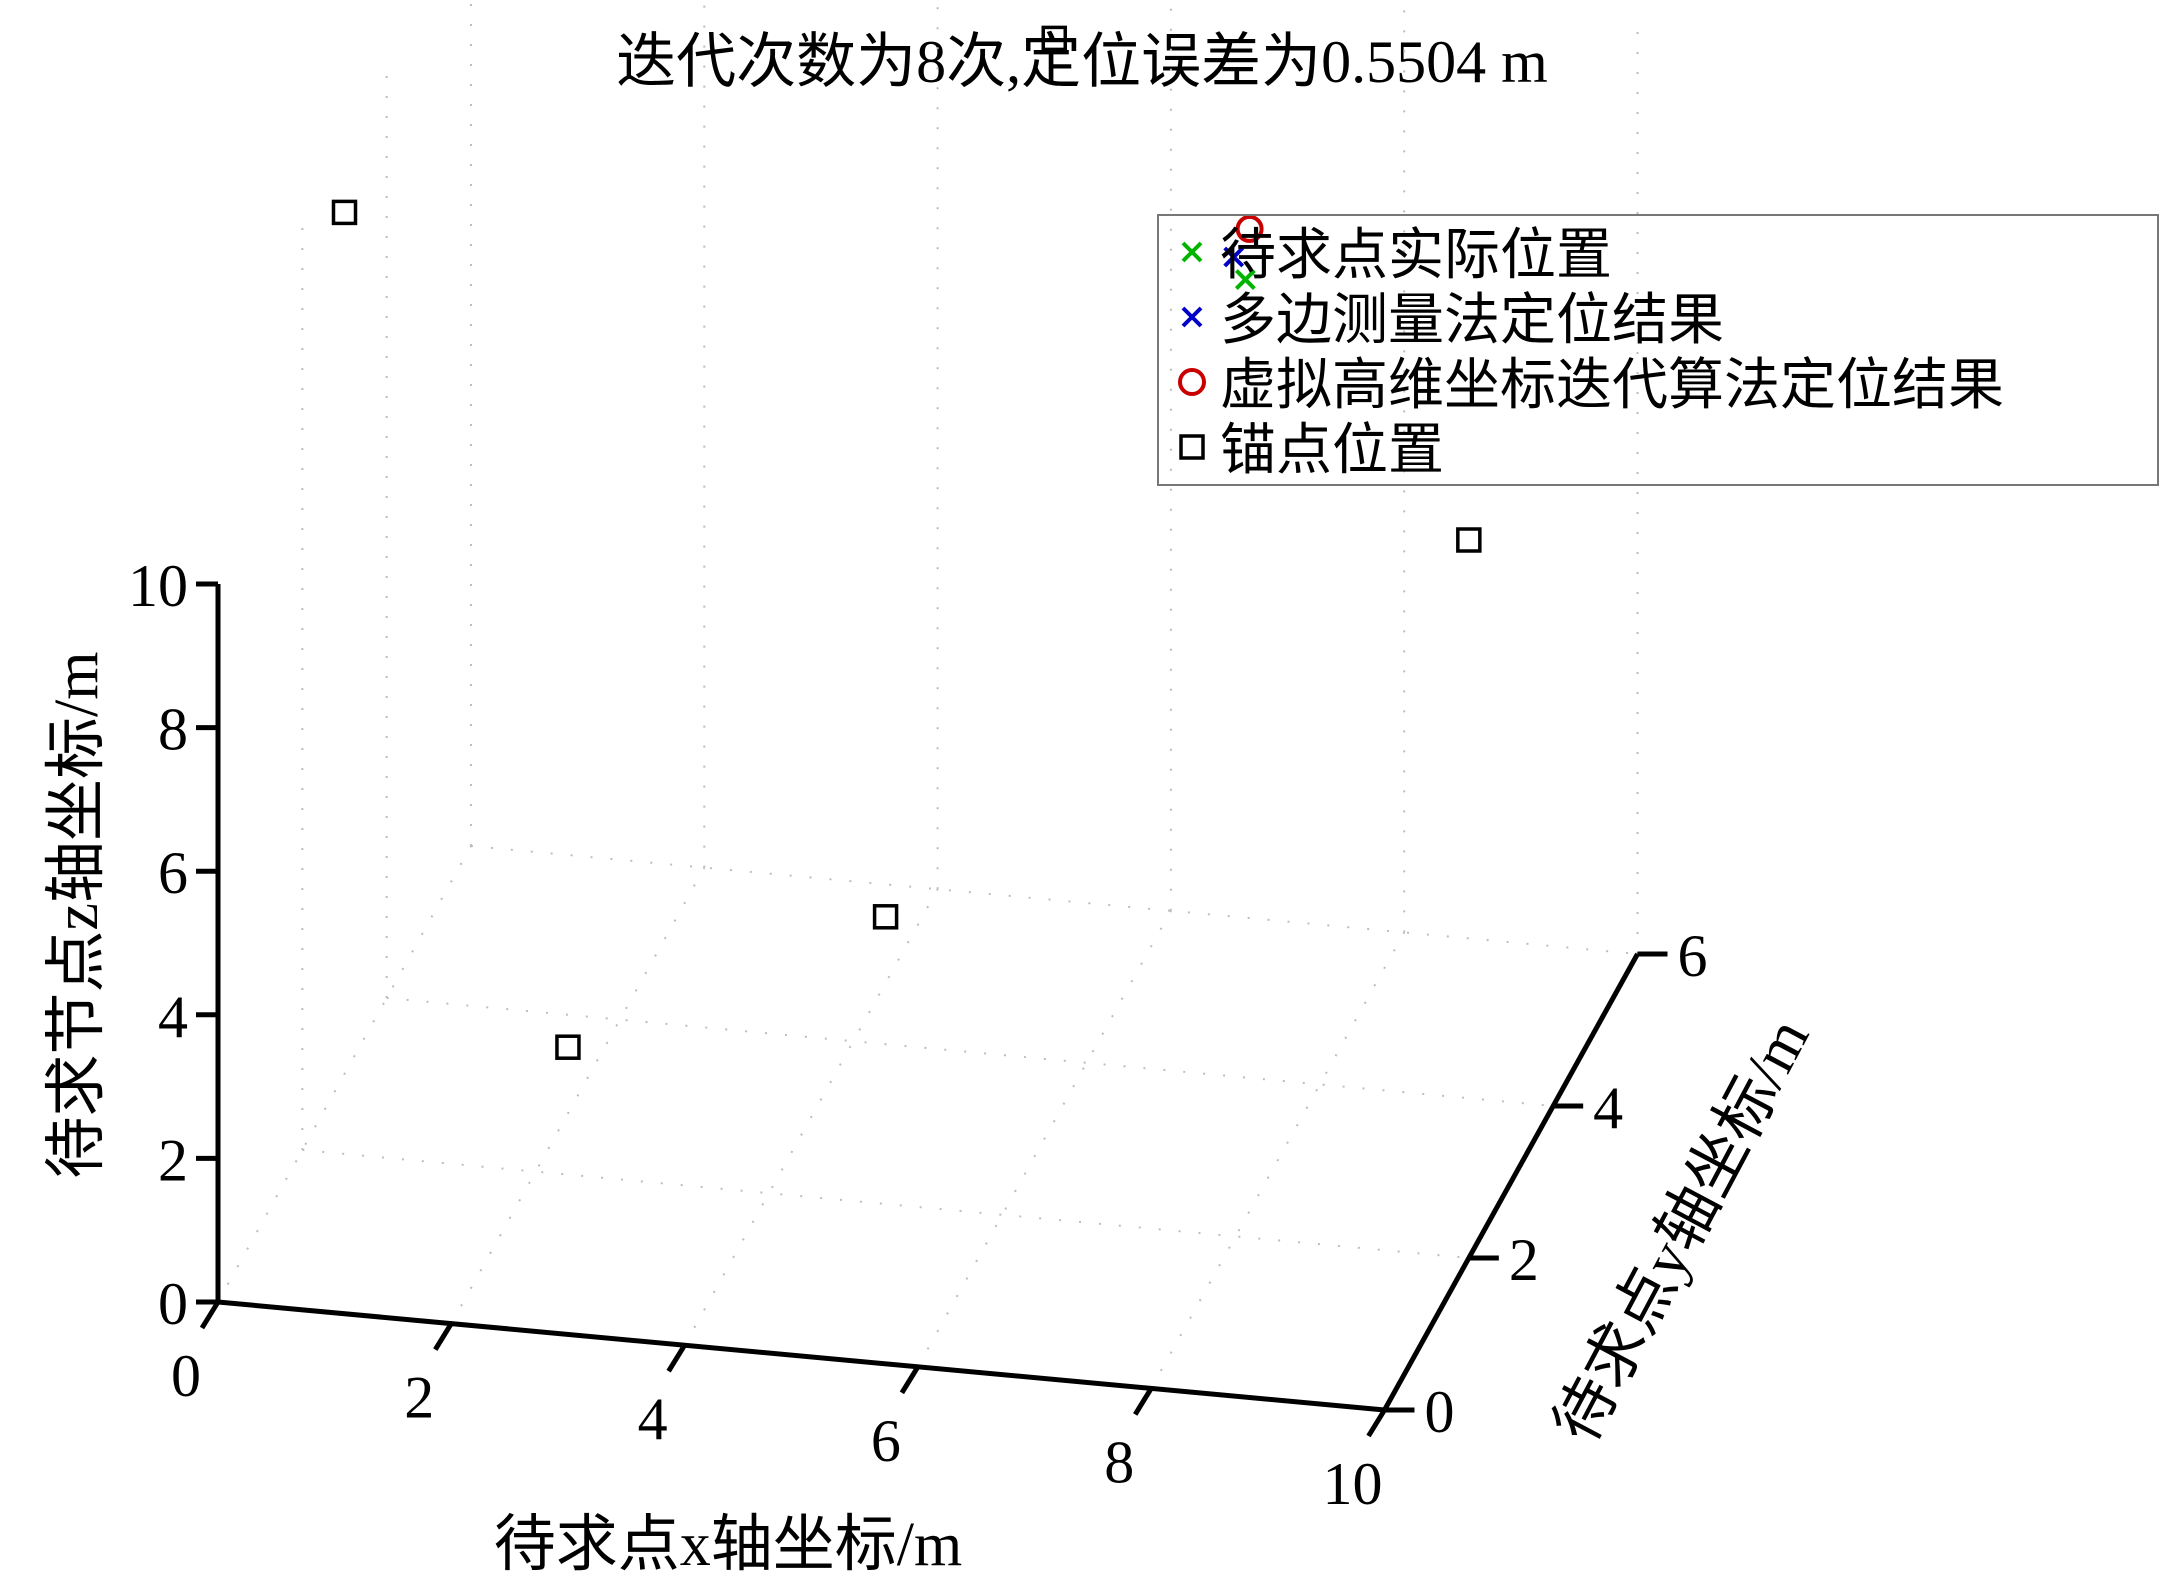 The width and height of the screenshot is (2164, 1590). Describe the element at coordinates (1472, 321) in the screenshot. I see `legend-label-1: 多边测量法定位结果` at that location.